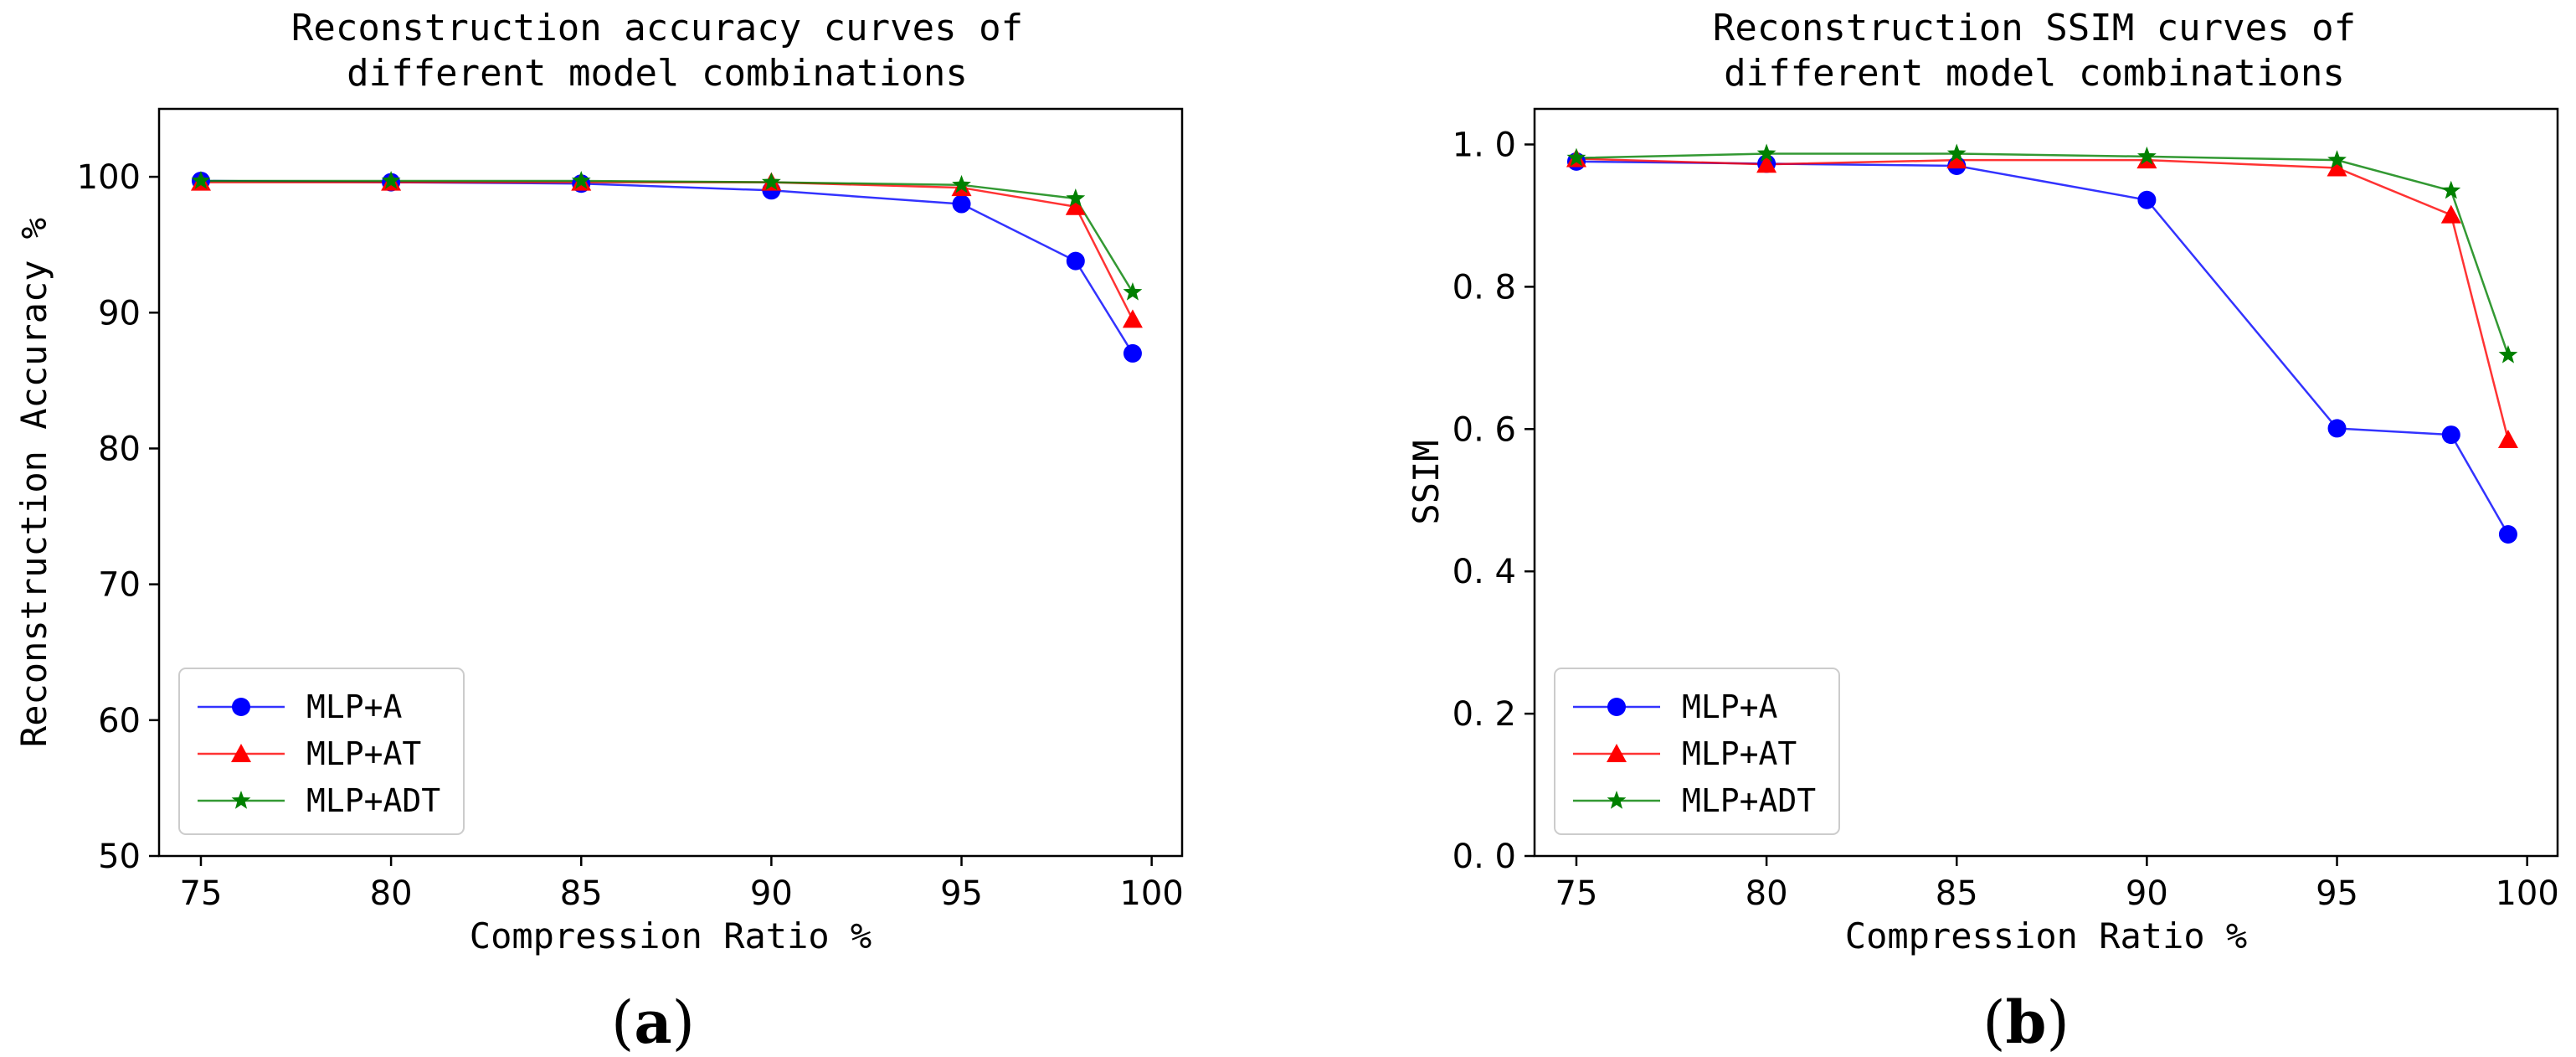 The image size is (2576, 1057). Describe the element at coordinates (1485, 572) in the screenshot. I see `y-tick-label: 0. 4` at that location.